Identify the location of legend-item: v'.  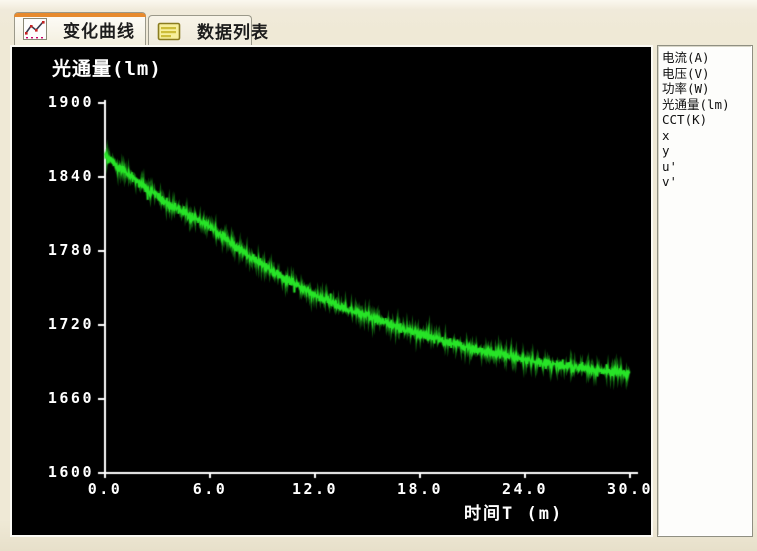
(670, 181).